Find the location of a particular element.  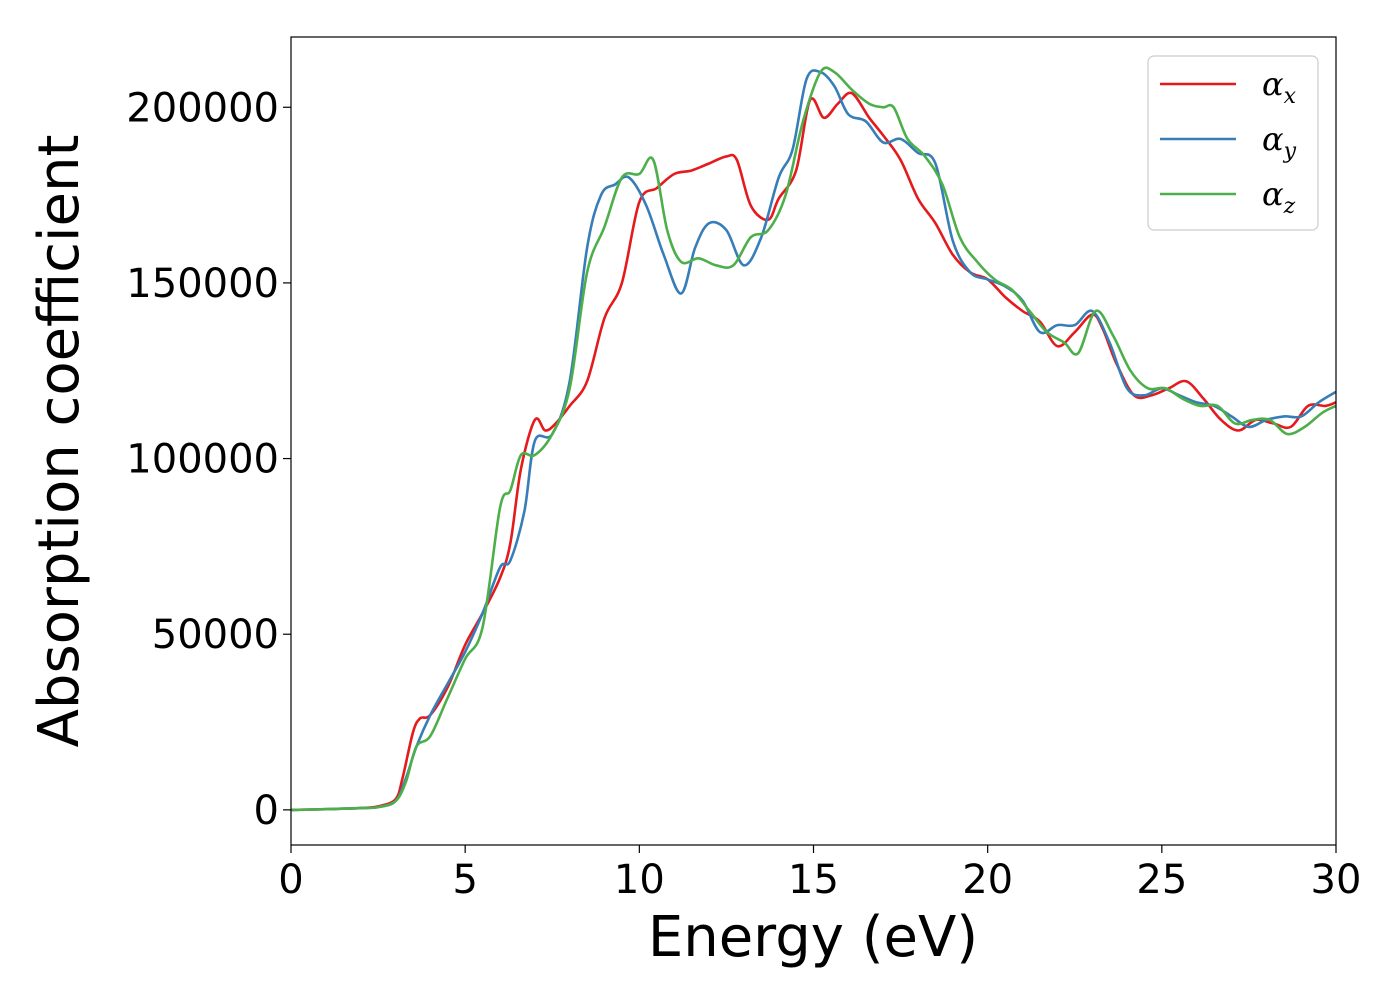

y-tick-label: 50000 is located at coordinates (215, 635).